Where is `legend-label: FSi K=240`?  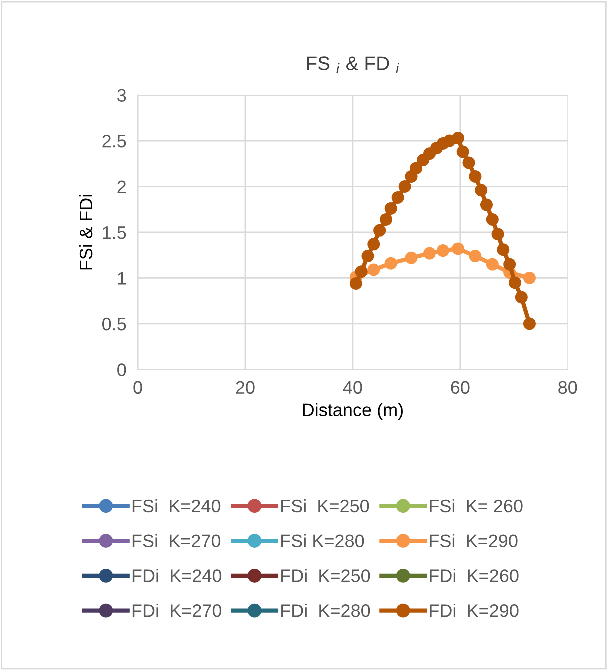 legend-label: FSi K=240 is located at coordinates (176, 506).